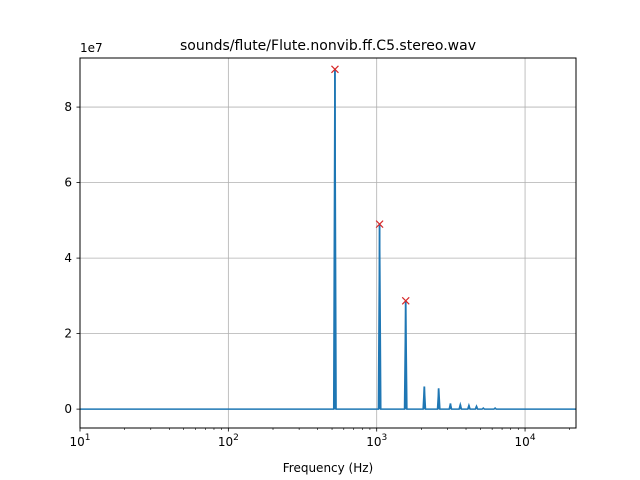  What do you see at coordinates (68, 258) in the screenshot?
I see `y-tick-label: 4` at bounding box center [68, 258].